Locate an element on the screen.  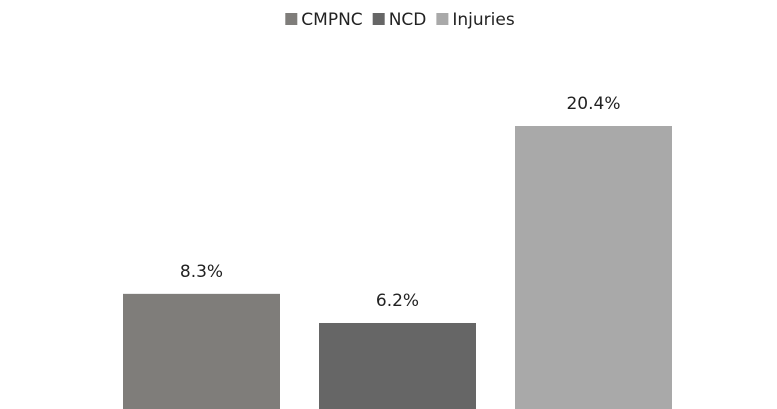
legend-label: Injuries is located at coordinates (483, 20).